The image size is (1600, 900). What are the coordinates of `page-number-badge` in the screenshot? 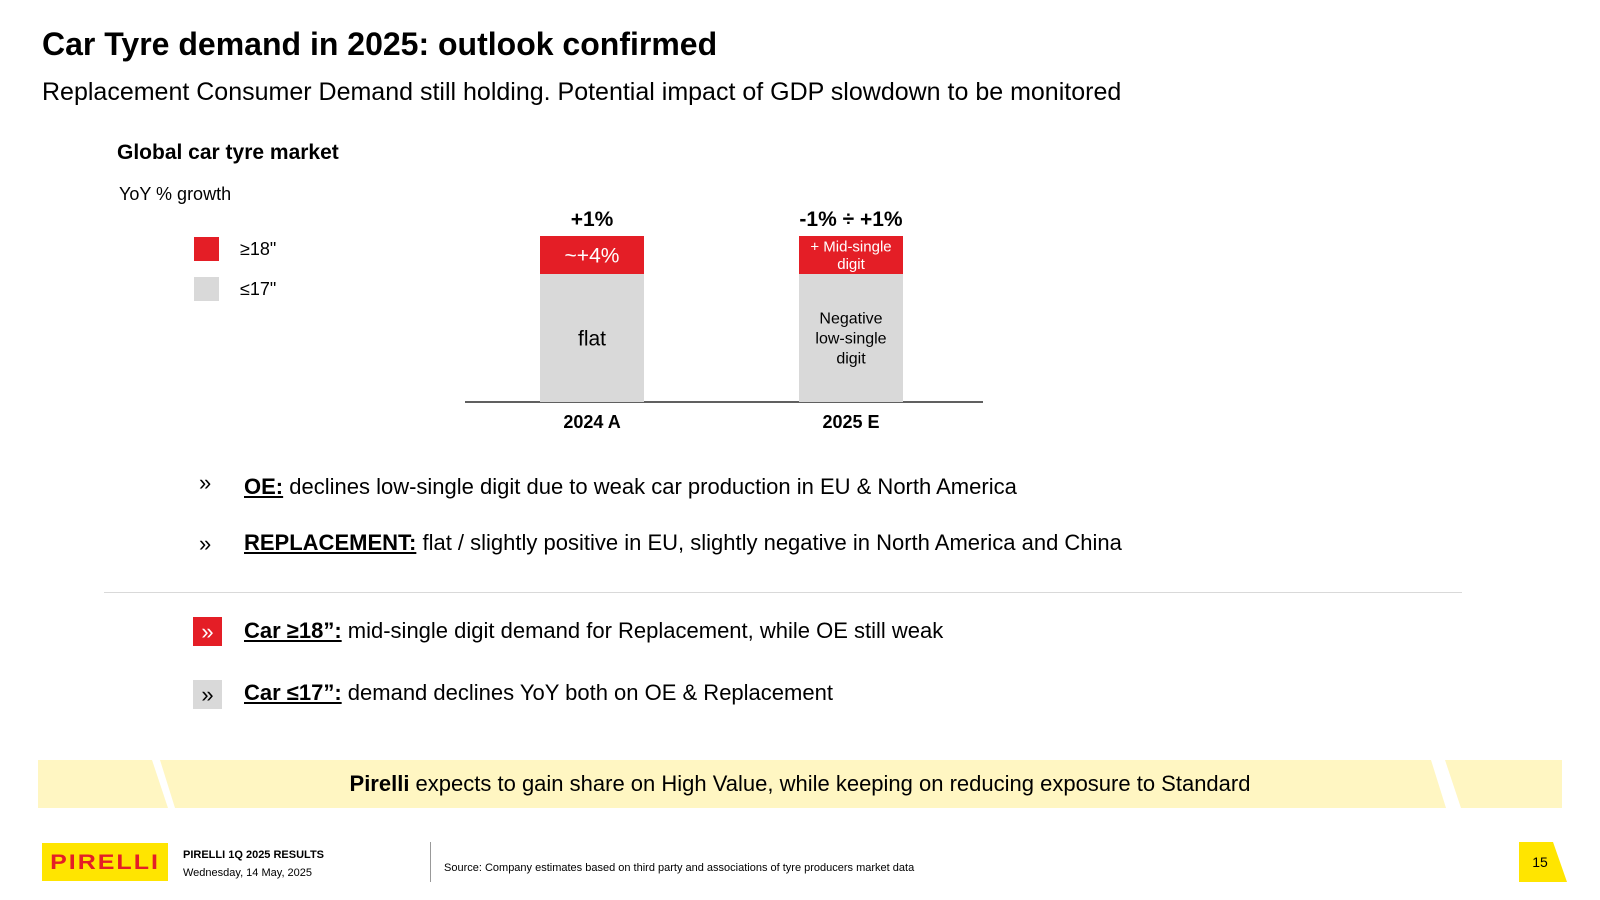 It's located at (1543, 862).